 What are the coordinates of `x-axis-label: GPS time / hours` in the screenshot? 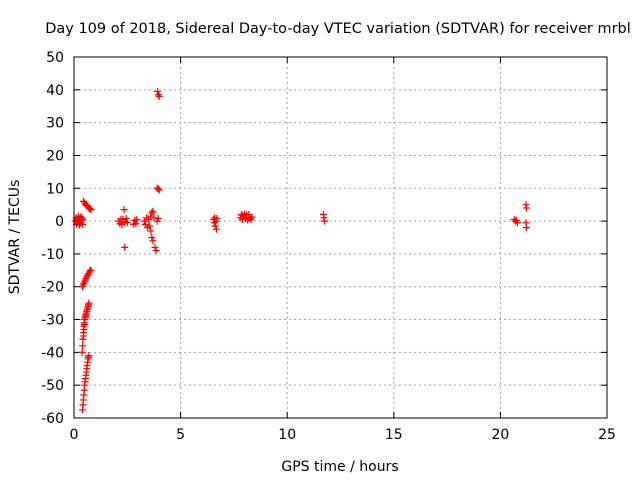 It's located at (339, 467).